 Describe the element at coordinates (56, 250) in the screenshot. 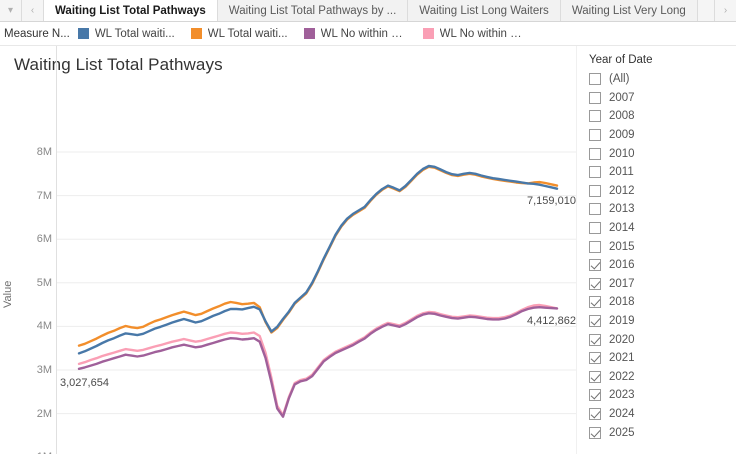

I see `y-axis-line` at that location.